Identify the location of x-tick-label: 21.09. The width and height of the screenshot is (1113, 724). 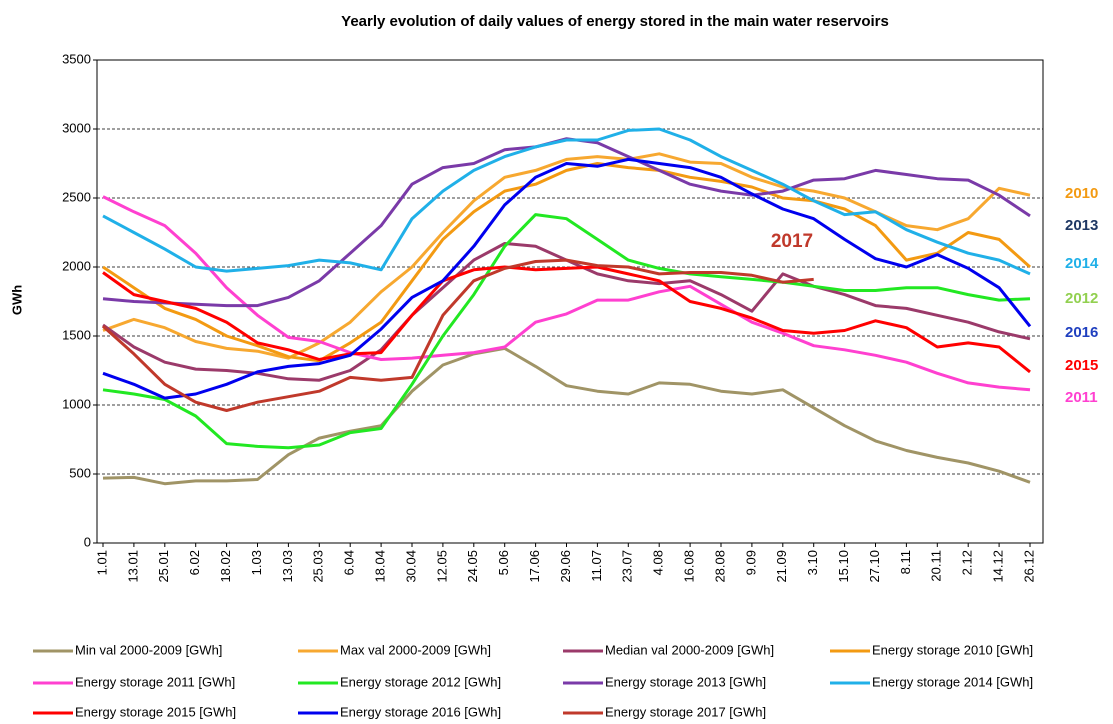
(781, 566).